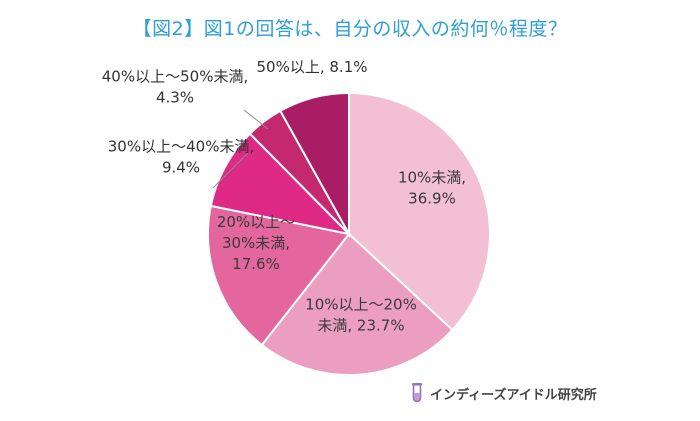  What do you see at coordinates (417, 393) in the screenshot?
I see `test-tube-icon` at bounding box center [417, 393].